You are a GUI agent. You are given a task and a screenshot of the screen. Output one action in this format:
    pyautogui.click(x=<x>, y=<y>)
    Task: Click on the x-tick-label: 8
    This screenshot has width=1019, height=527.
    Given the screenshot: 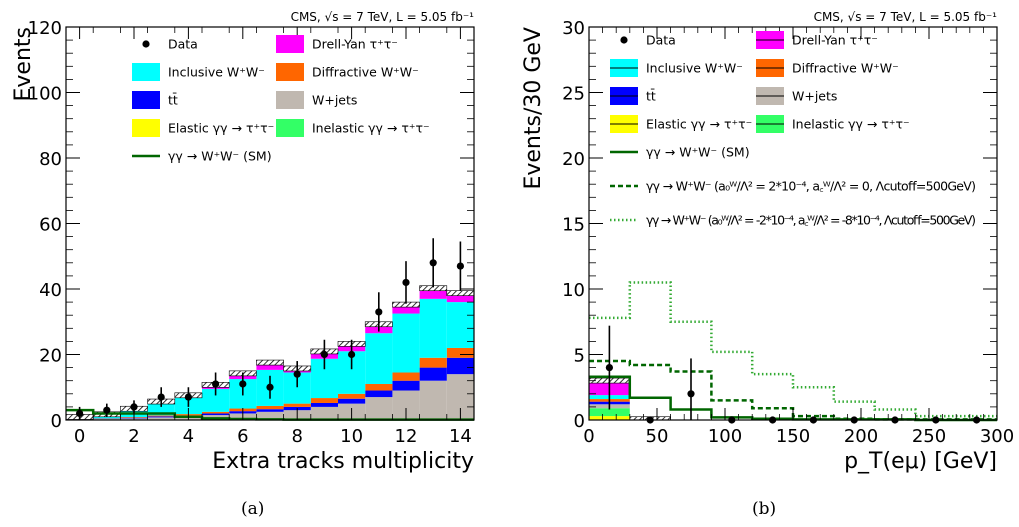 What is the action you would take?
    pyautogui.click(x=296, y=436)
    